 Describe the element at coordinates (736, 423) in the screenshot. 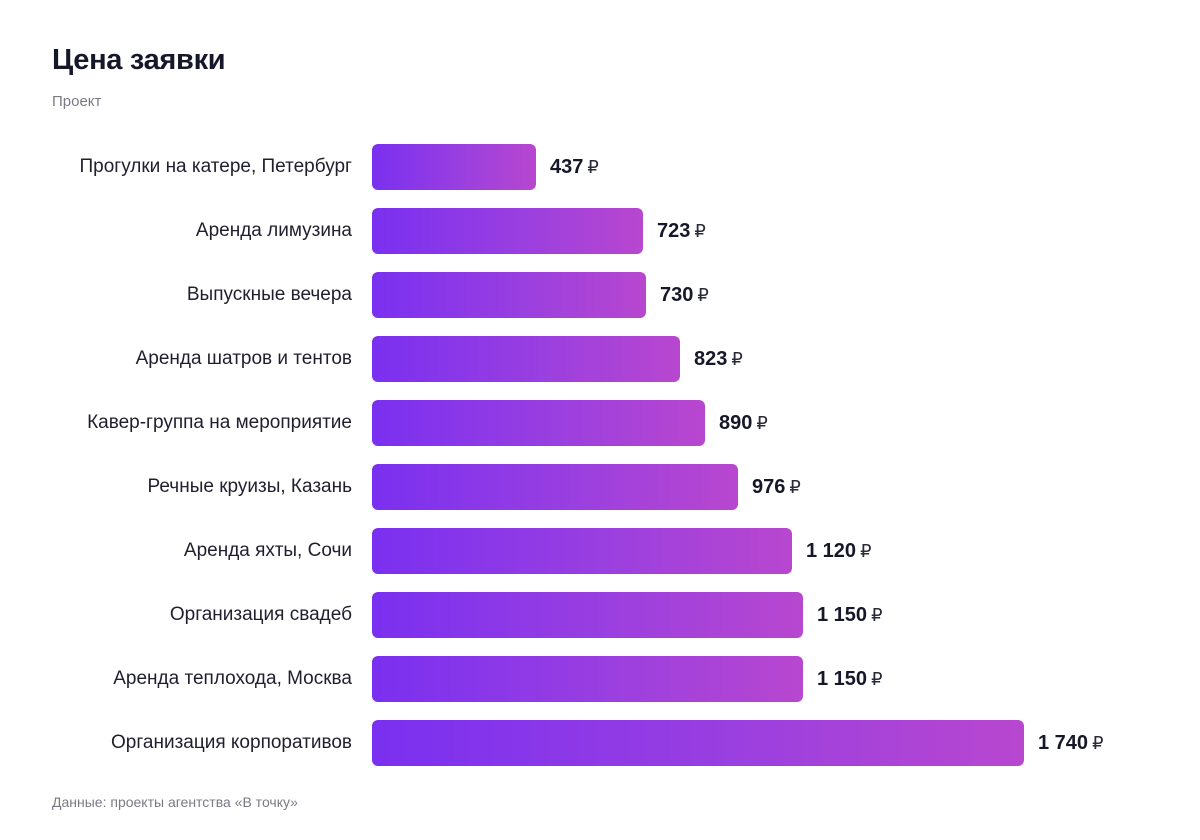

I see `value-number: 890` at that location.